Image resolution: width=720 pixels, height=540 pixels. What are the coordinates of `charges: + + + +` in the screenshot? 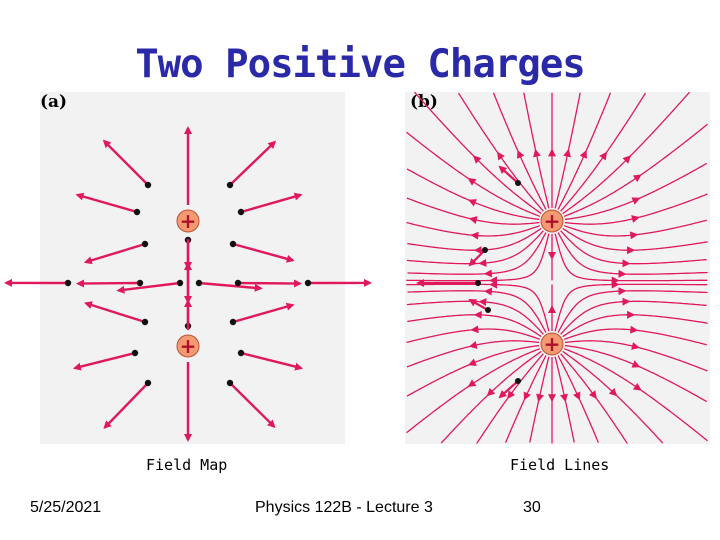 It's located at (370, 283).